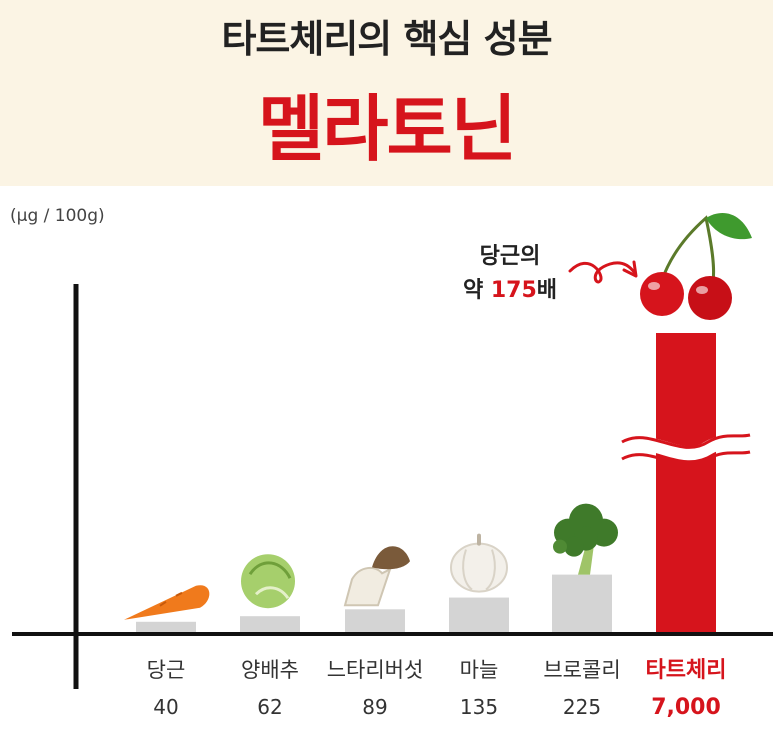 The width and height of the screenshot is (773, 729). What do you see at coordinates (602, 272) in the screenshot?
I see `annotation-arrow` at bounding box center [602, 272].